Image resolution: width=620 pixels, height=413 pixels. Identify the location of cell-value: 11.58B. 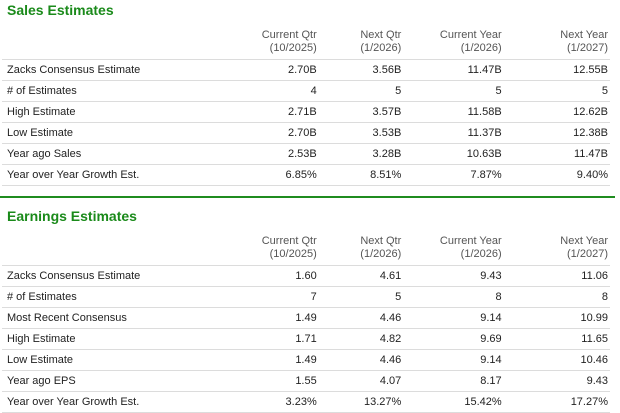
(453, 112).